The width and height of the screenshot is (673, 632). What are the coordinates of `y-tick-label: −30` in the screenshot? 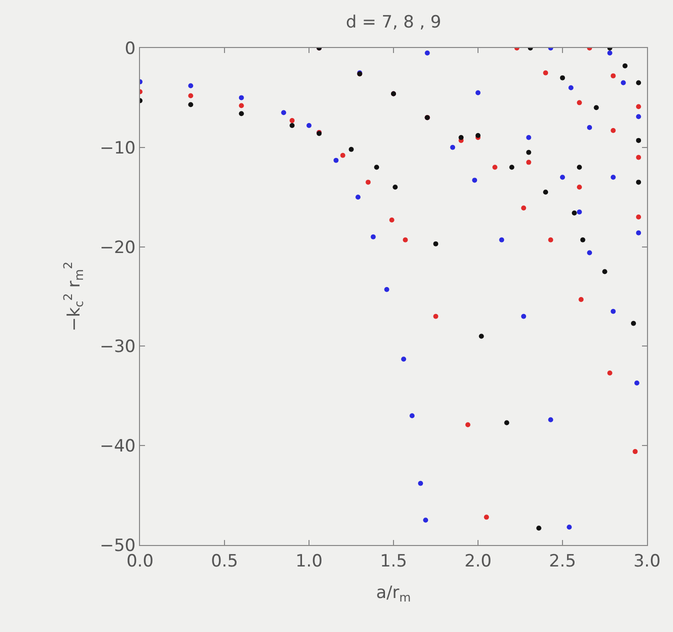 It's located at (118, 347).